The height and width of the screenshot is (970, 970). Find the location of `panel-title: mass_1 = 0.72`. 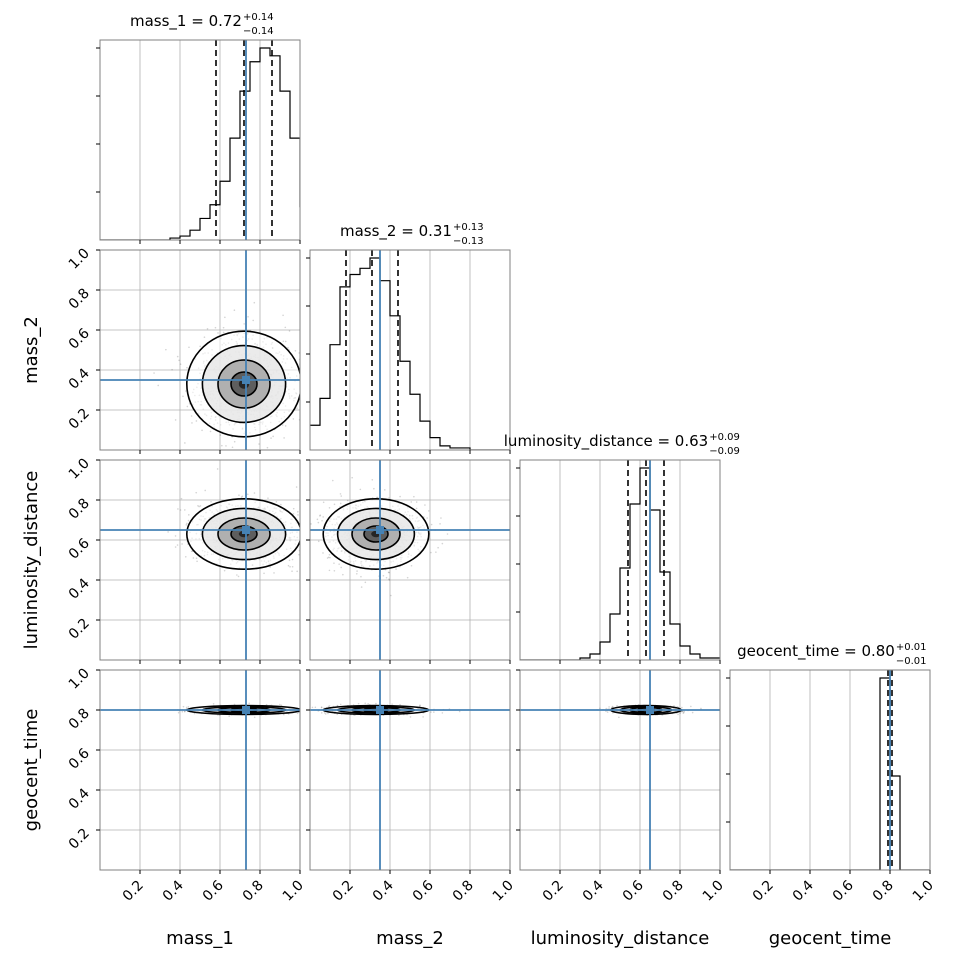

panel-title: mass_1 = 0.72 is located at coordinates (186, 21).